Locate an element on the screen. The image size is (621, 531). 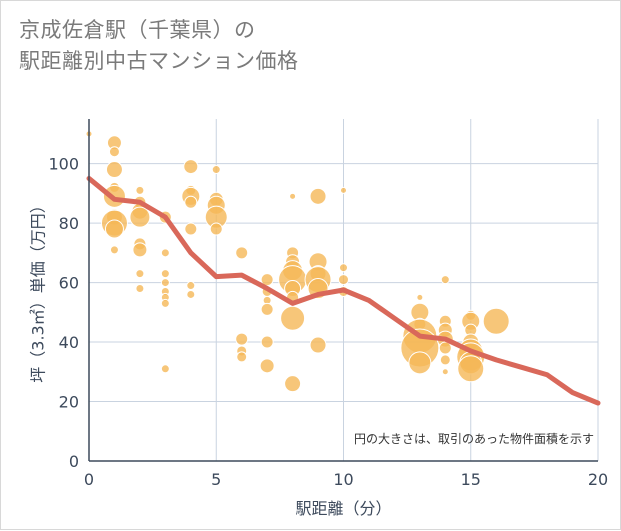
chart-title: 京成佐倉駅（千葉県）の 駅距離別中古マンション価格 is located at coordinates (159, 46).